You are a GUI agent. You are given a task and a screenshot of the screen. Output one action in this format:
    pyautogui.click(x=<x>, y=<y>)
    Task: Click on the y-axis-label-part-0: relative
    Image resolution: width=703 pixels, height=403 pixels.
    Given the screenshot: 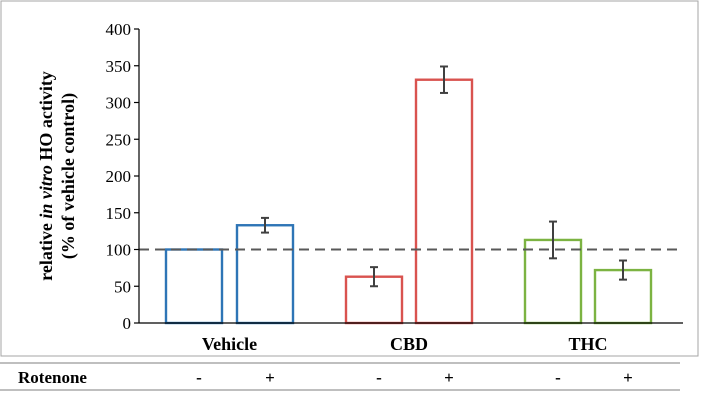 What is the action you would take?
    pyautogui.click(x=46, y=250)
    